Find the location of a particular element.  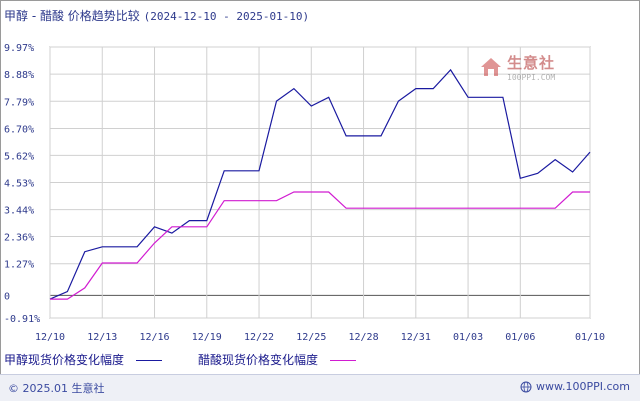

y-tick-label: 7.79% is located at coordinates (19, 102).